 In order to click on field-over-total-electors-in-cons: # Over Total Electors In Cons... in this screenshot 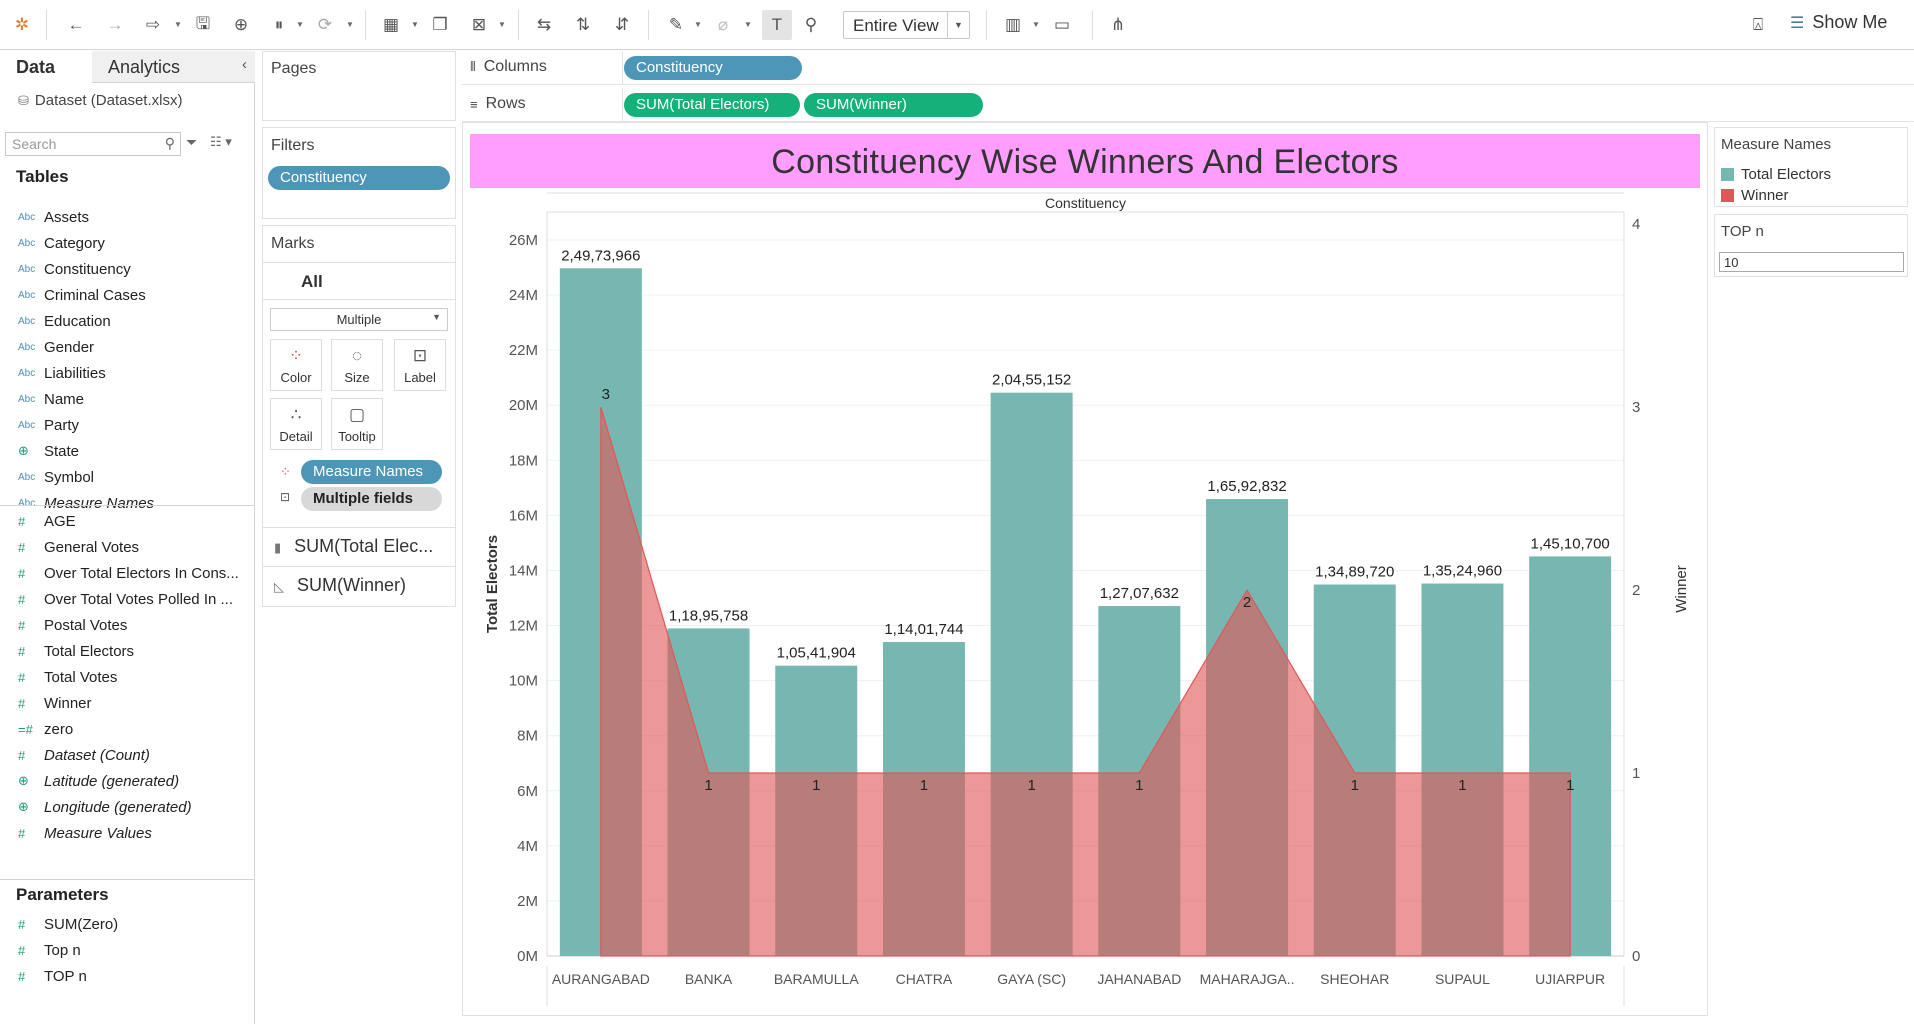, I will do `click(128, 573)`.